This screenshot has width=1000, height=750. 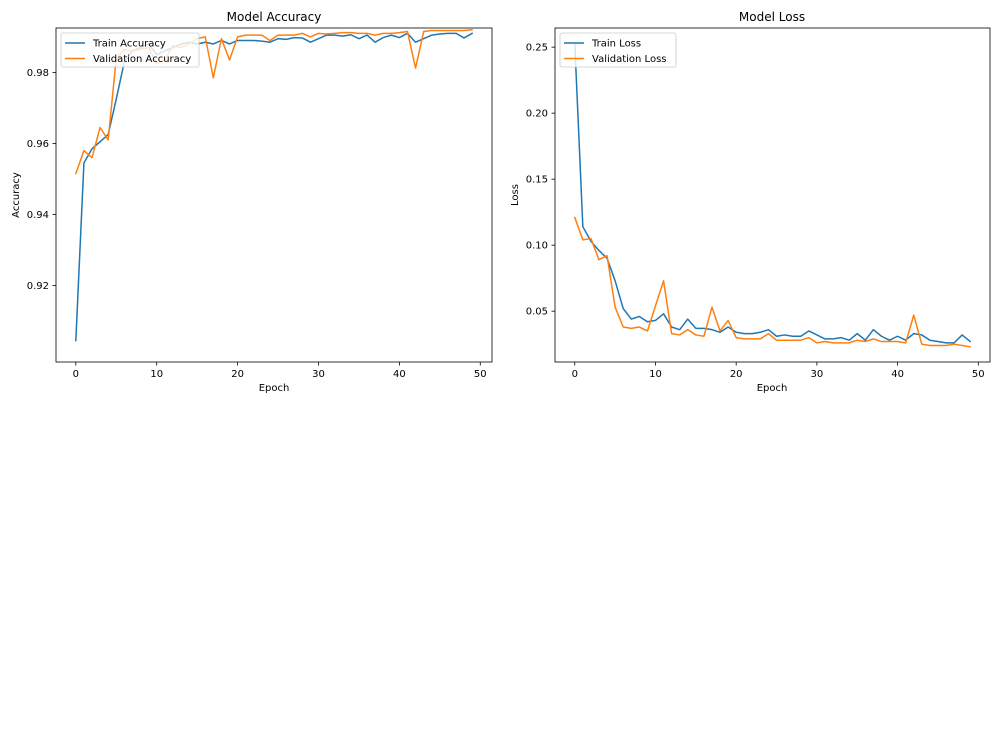 What do you see at coordinates (616, 44) in the screenshot?
I see `loss-legend-label-train-loss: Train Loss` at bounding box center [616, 44].